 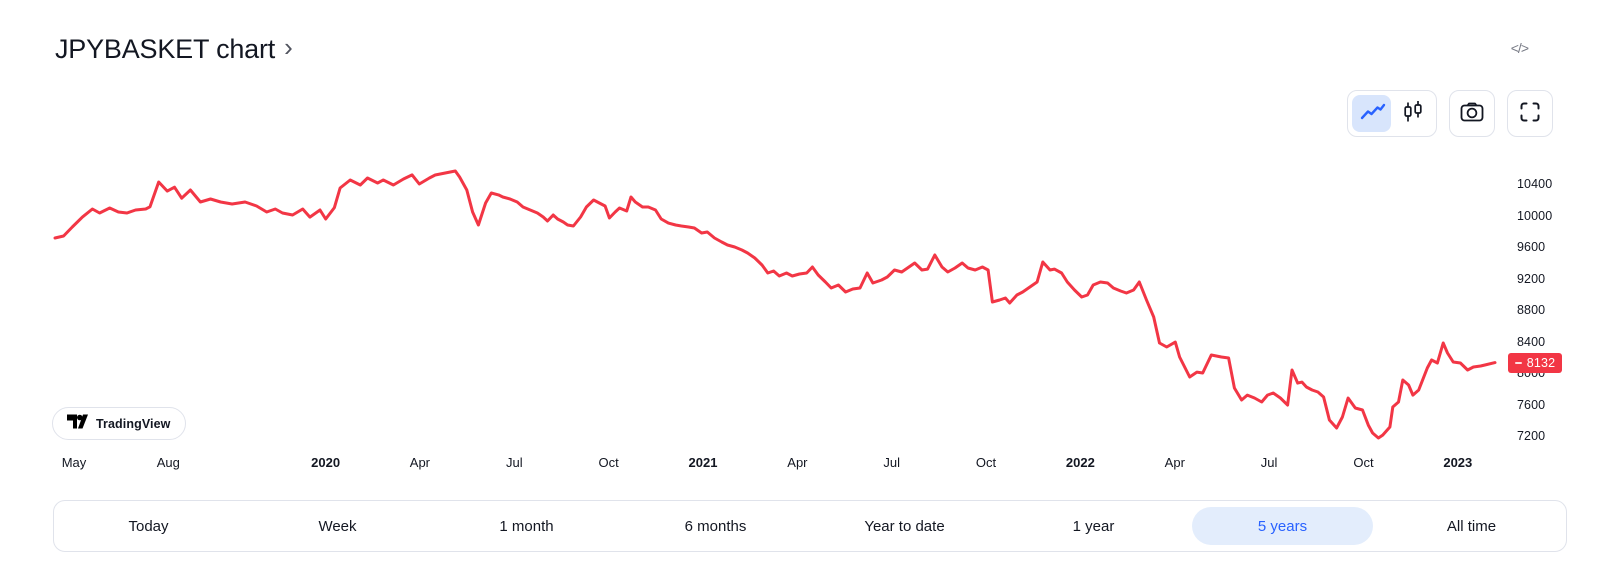 What do you see at coordinates (77, 424) in the screenshot?
I see `tradingview-logo-icon` at bounding box center [77, 424].